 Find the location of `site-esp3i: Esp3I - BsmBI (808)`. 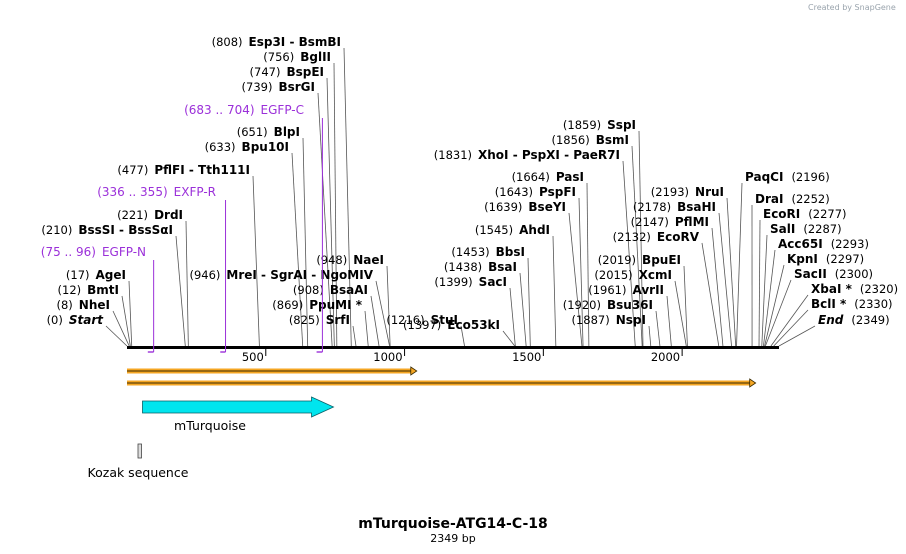

site-esp3i: Esp3I - BsmBI (808) is located at coordinates (276, 42).